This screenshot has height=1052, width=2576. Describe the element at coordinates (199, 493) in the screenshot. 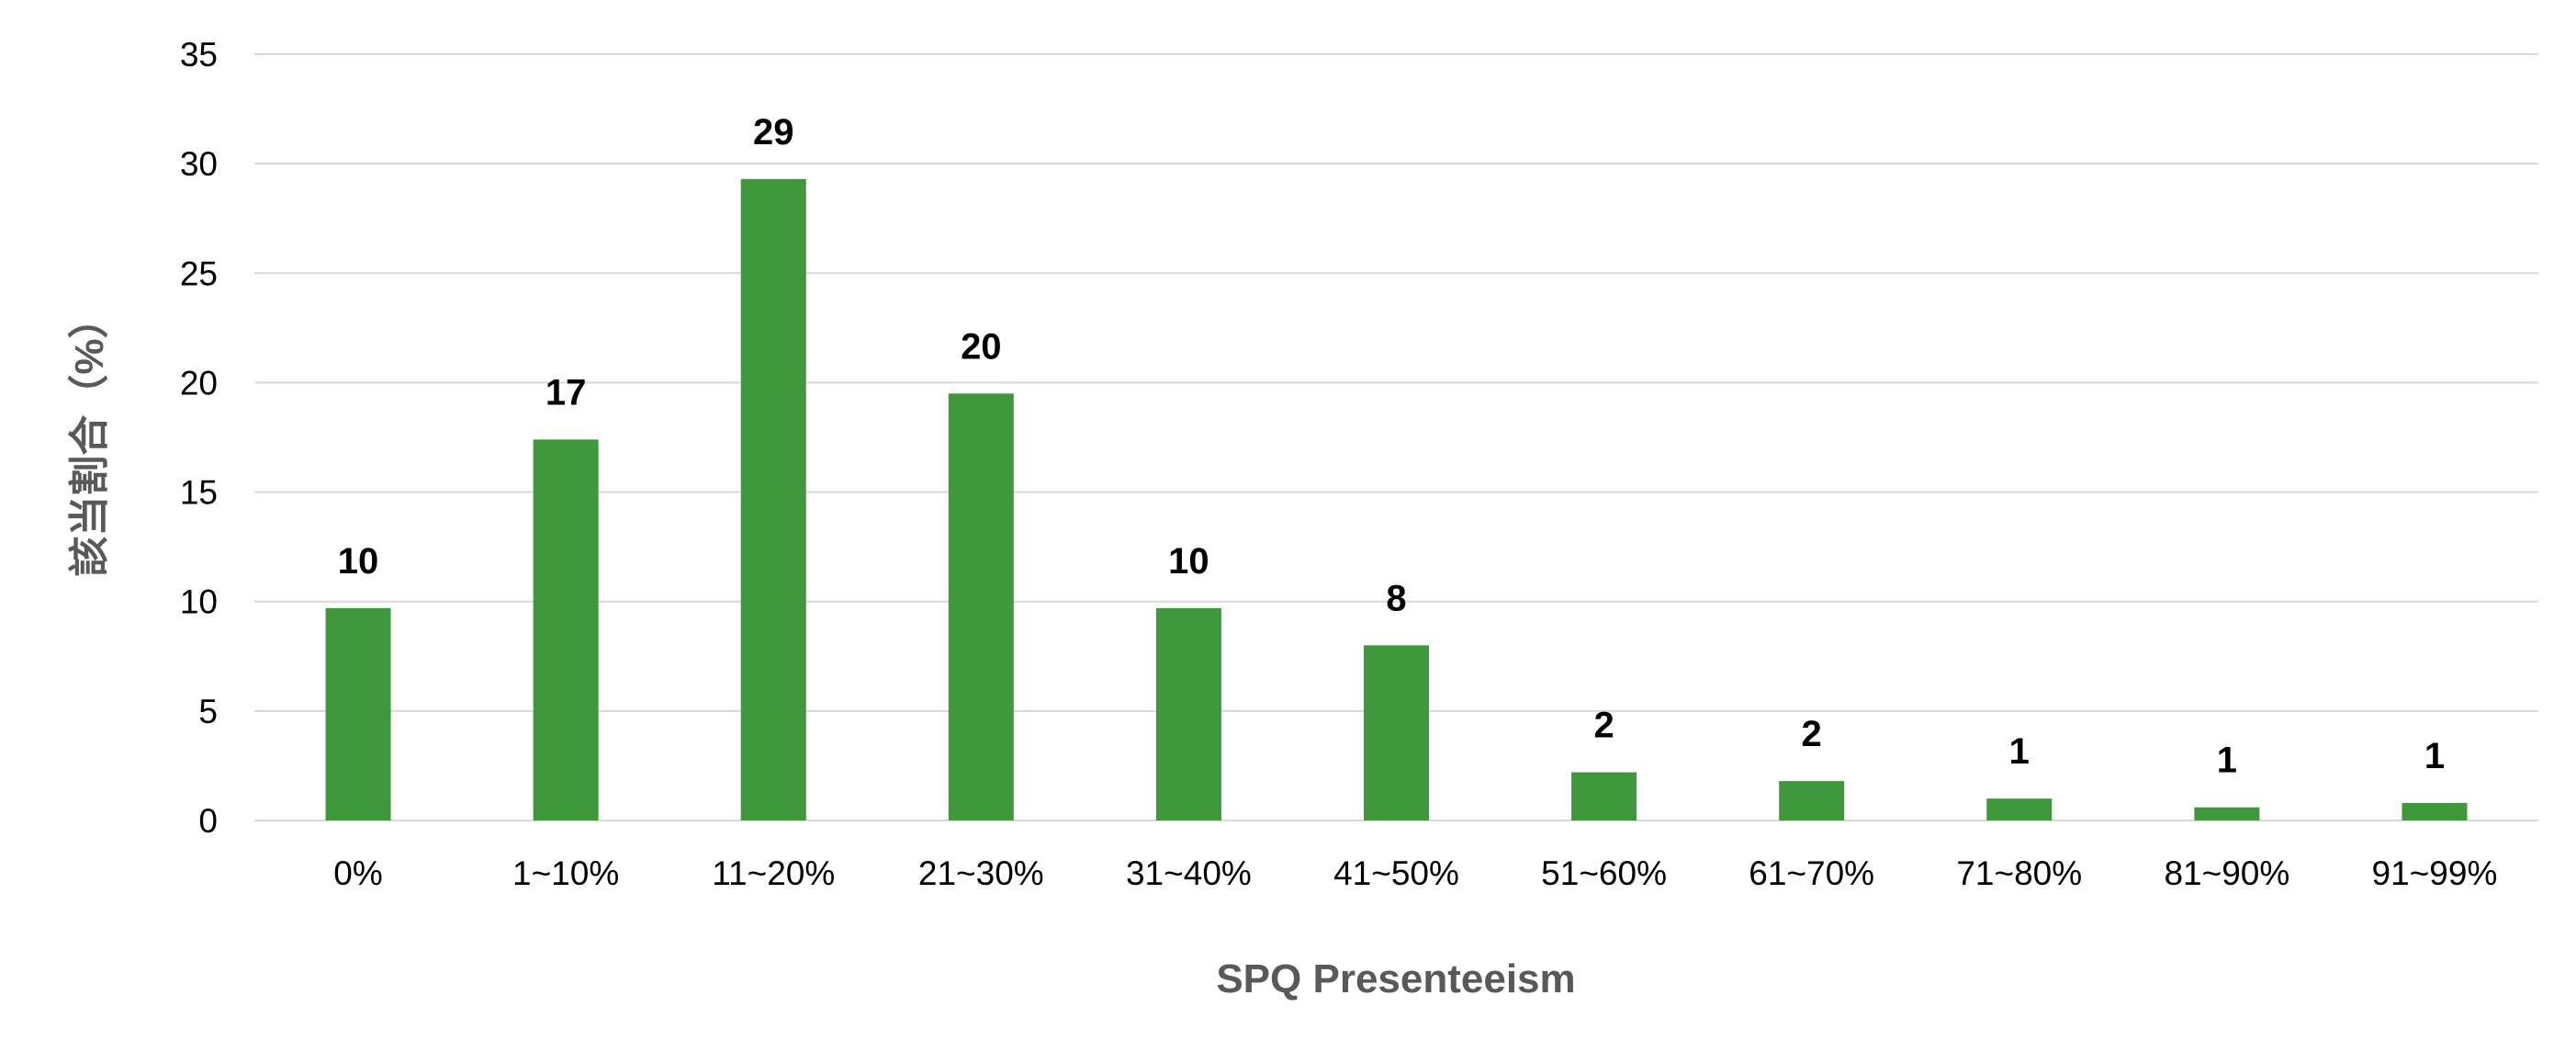

I see `y-tick-label: 15` at that location.